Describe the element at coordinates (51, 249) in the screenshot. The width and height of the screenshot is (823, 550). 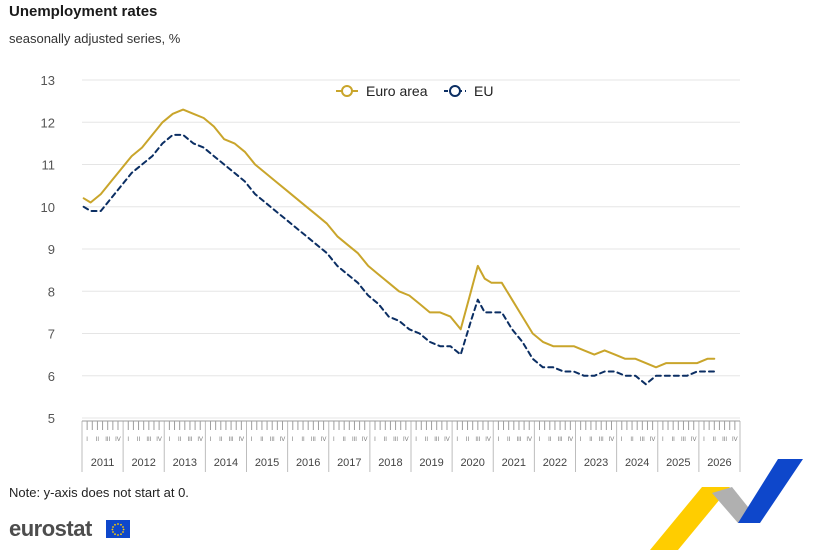
I see `y-tick-label-9: 9` at that location.